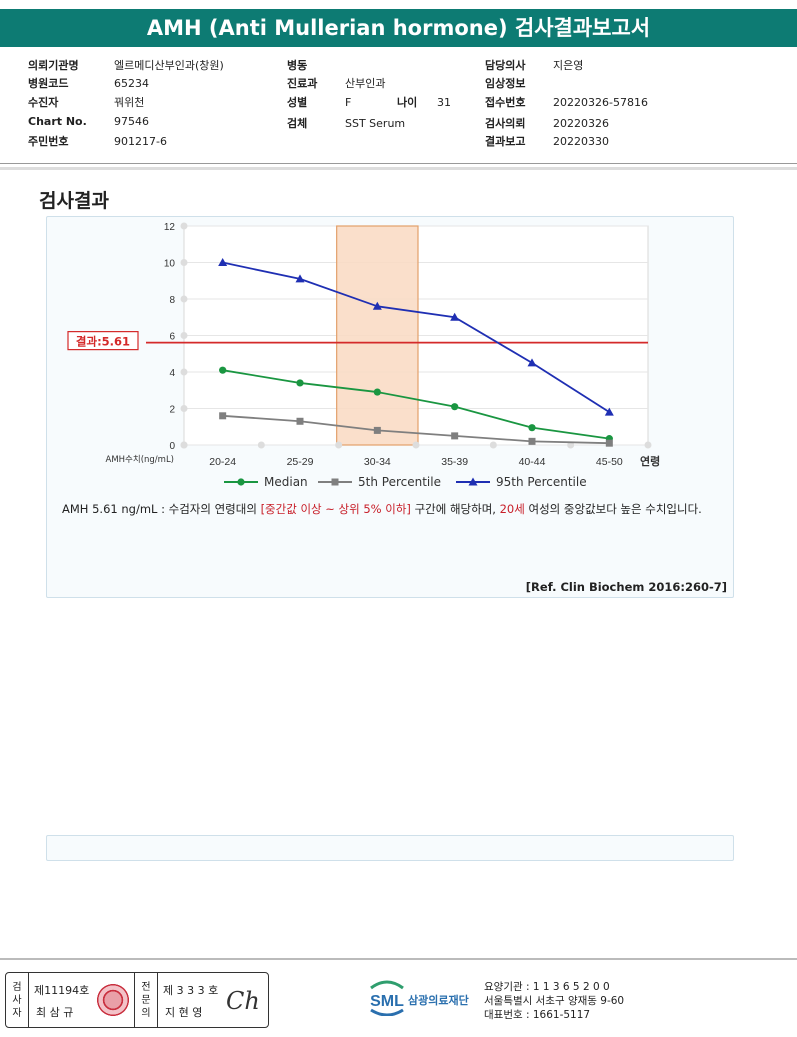 The image size is (797, 1037). I want to click on specialist-label: 전 문 의, so click(146, 1000).